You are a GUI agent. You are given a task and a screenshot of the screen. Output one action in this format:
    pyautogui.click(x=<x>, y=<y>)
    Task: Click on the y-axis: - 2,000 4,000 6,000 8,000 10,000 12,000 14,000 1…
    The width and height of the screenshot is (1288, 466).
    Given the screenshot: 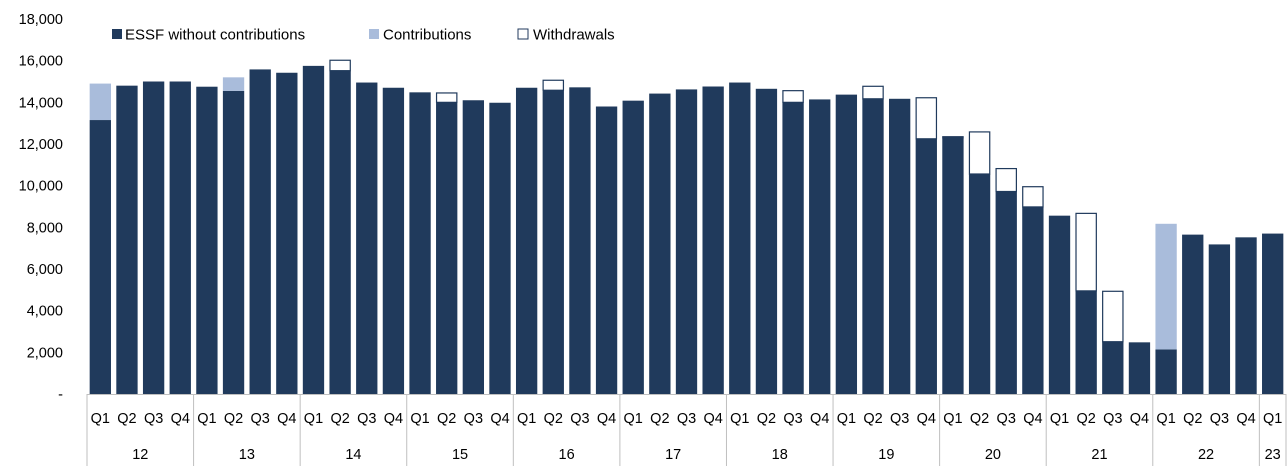 What is the action you would take?
    pyautogui.click(x=41, y=207)
    